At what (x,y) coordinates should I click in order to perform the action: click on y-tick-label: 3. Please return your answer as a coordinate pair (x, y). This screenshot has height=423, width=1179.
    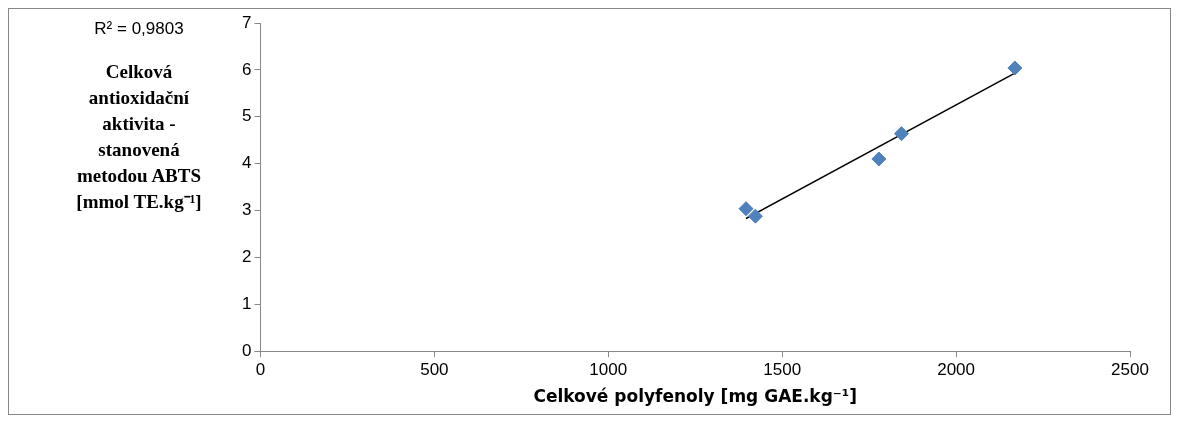
    Looking at the image, I should click on (246, 210).